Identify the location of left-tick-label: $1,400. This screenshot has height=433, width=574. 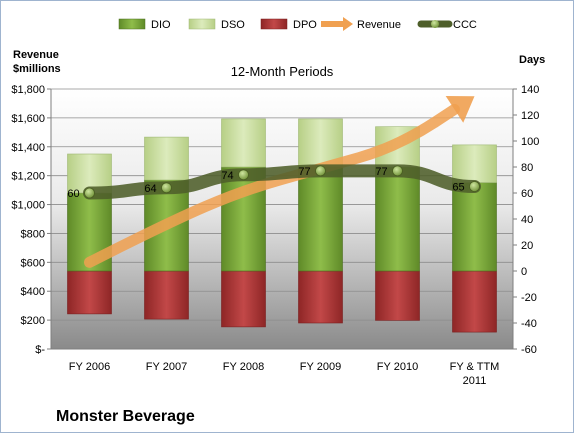
(28, 148).